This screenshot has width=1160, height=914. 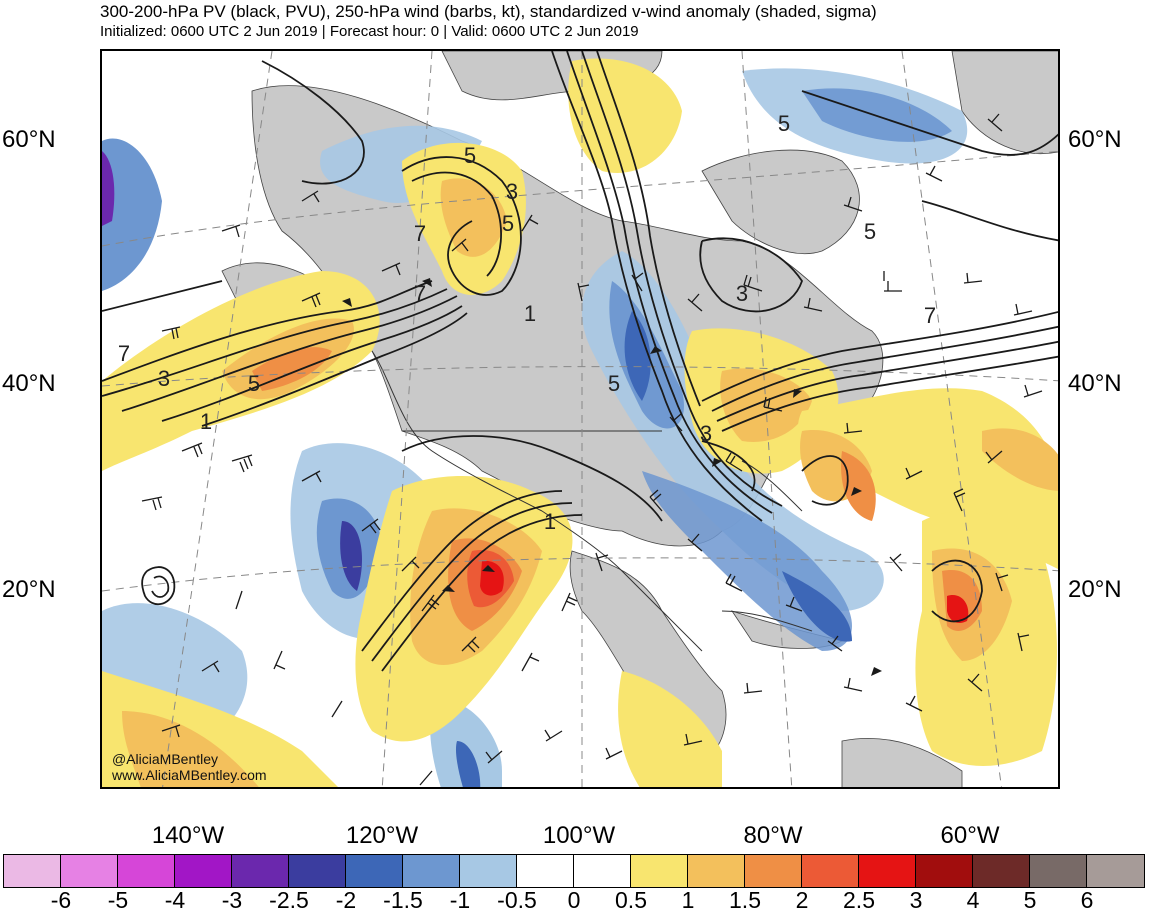 What do you see at coordinates (118, 900) in the screenshot?
I see `colorbar-tick-label: -5` at bounding box center [118, 900].